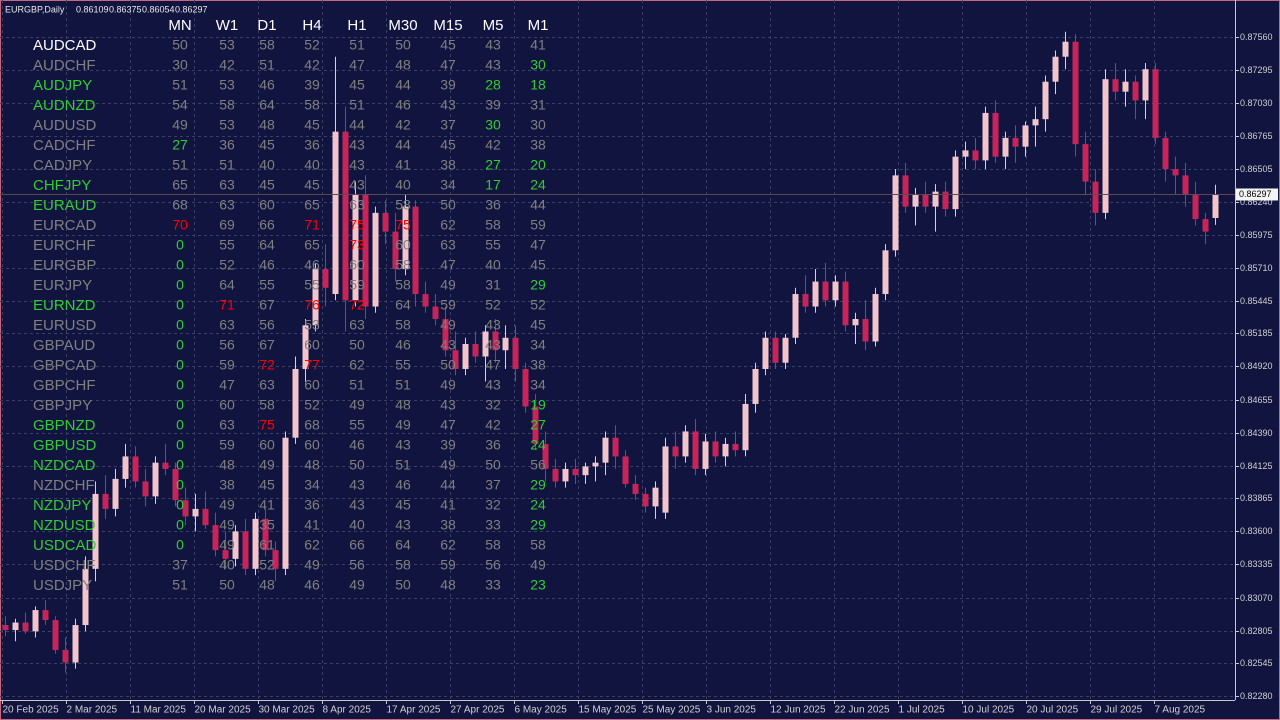  Describe the element at coordinates (267, 585) in the screenshot. I see `strength-value: 48` at that location.